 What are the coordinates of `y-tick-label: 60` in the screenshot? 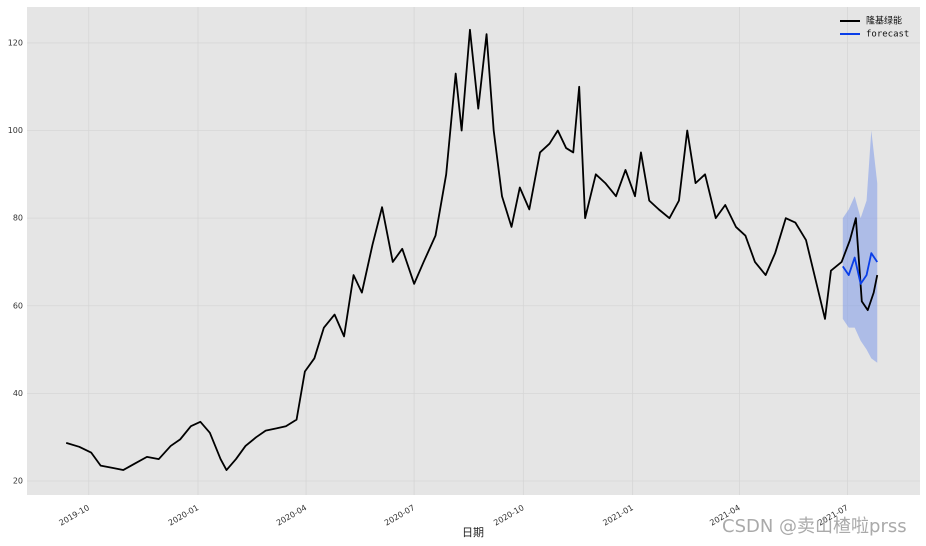 It's located at (18, 305).